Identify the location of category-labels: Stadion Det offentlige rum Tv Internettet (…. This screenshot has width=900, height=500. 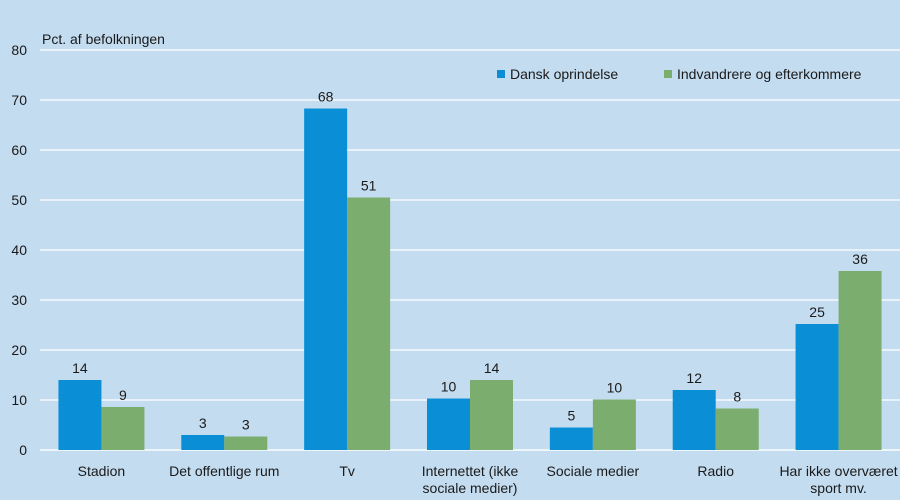
(488, 479).